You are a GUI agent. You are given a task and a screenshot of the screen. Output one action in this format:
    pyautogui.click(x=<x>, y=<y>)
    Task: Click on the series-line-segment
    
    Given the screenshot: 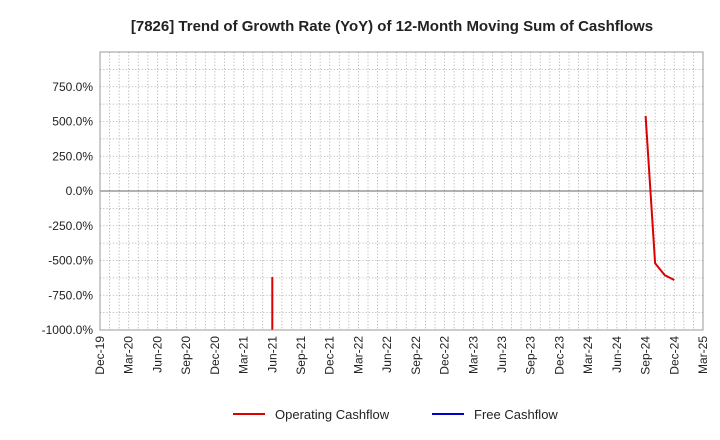 What is the action you would take?
    pyautogui.click(x=659, y=198)
    